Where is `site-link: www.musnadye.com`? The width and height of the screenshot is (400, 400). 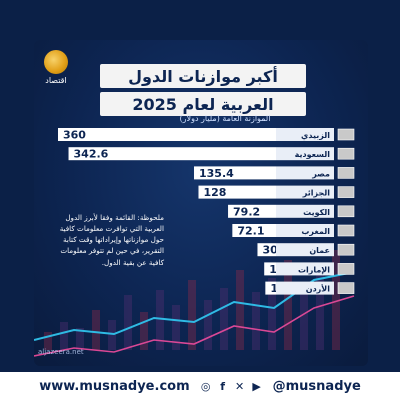 site-link: www.musnadye.com is located at coordinates (114, 386).